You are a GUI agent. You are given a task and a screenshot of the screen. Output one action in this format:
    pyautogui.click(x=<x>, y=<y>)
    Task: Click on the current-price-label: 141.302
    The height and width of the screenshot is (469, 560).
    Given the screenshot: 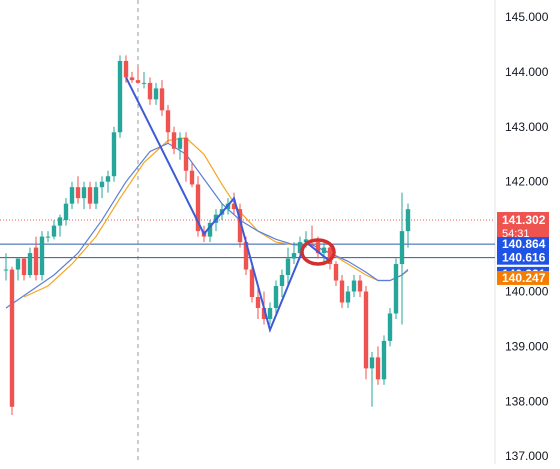 What is the action you would take?
    pyautogui.click(x=524, y=220)
    